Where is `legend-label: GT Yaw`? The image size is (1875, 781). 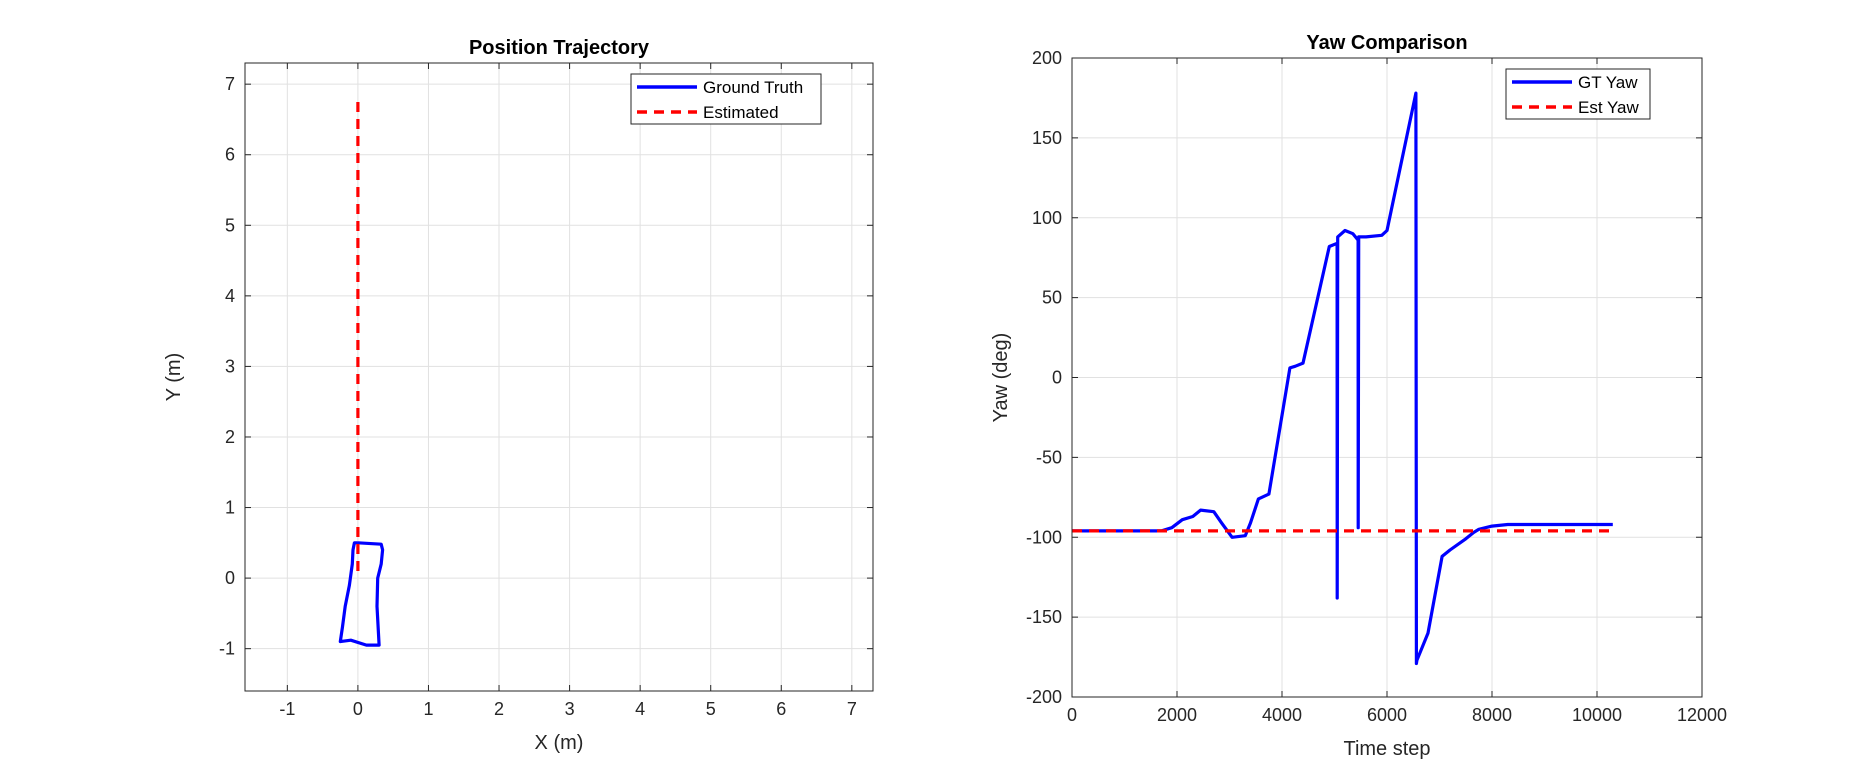 legend-label: GT Yaw is located at coordinates (1608, 82).